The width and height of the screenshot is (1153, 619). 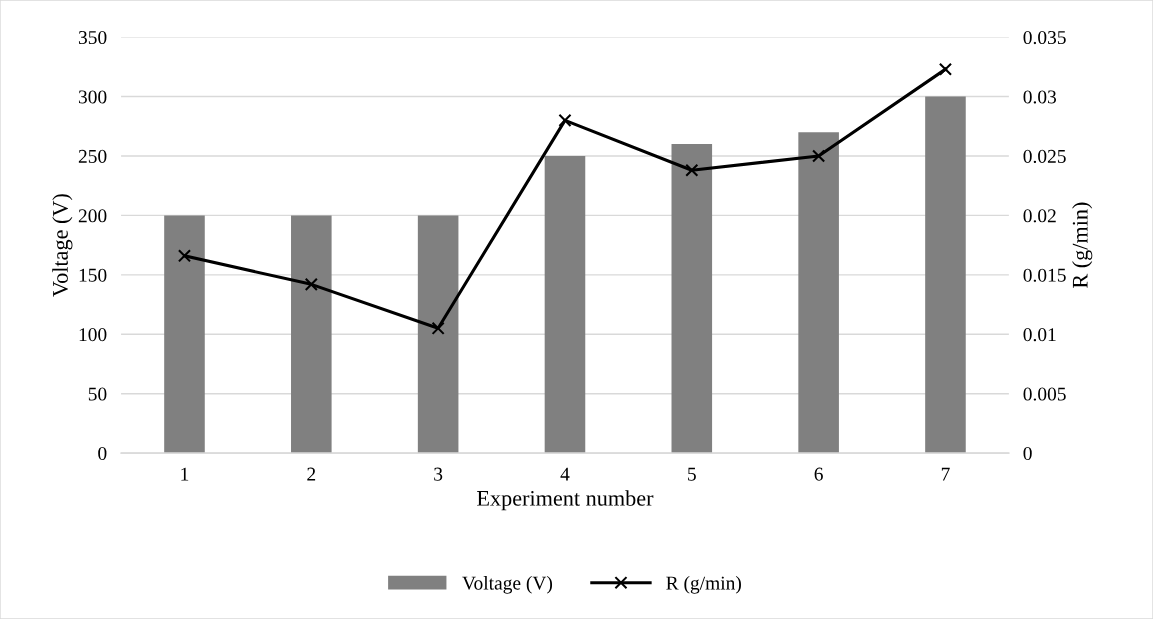 I want to click on y-tick-label: 350, so click(x=92, y=37).